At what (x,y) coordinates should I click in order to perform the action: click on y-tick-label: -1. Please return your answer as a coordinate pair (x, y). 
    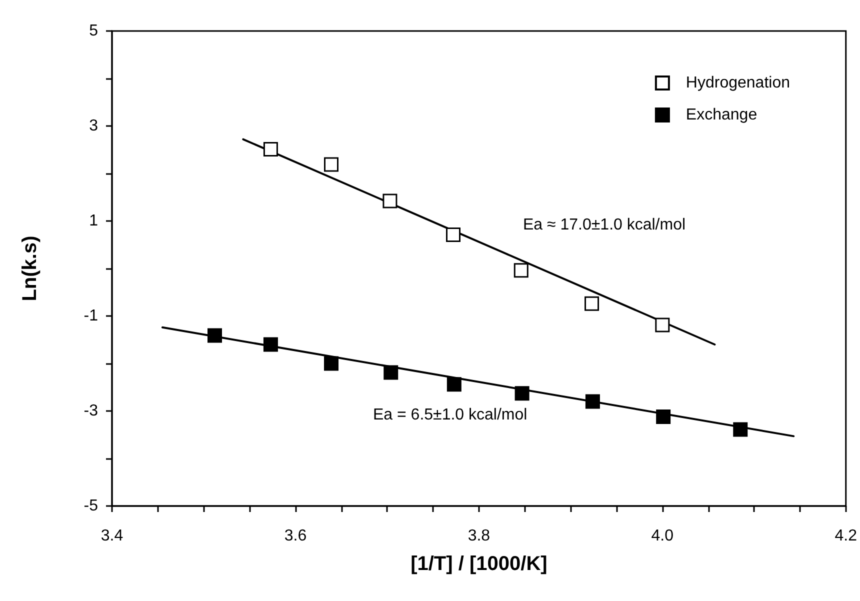
    Looking at the image, I should click on (91, 316).